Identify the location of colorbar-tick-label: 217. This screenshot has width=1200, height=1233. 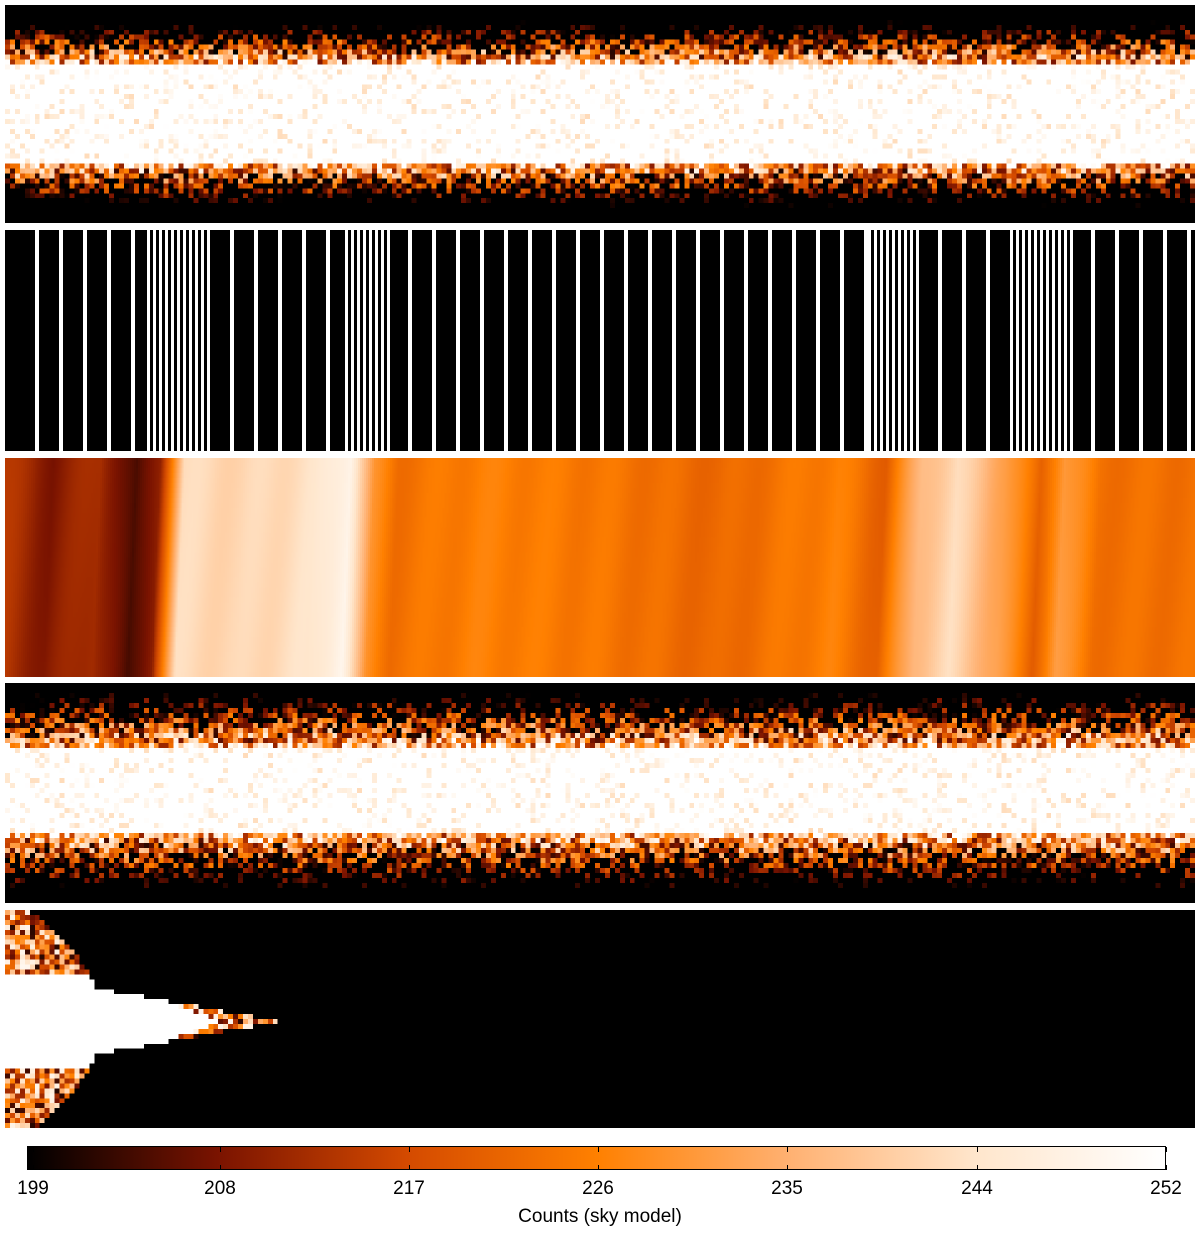
(409, 1188).